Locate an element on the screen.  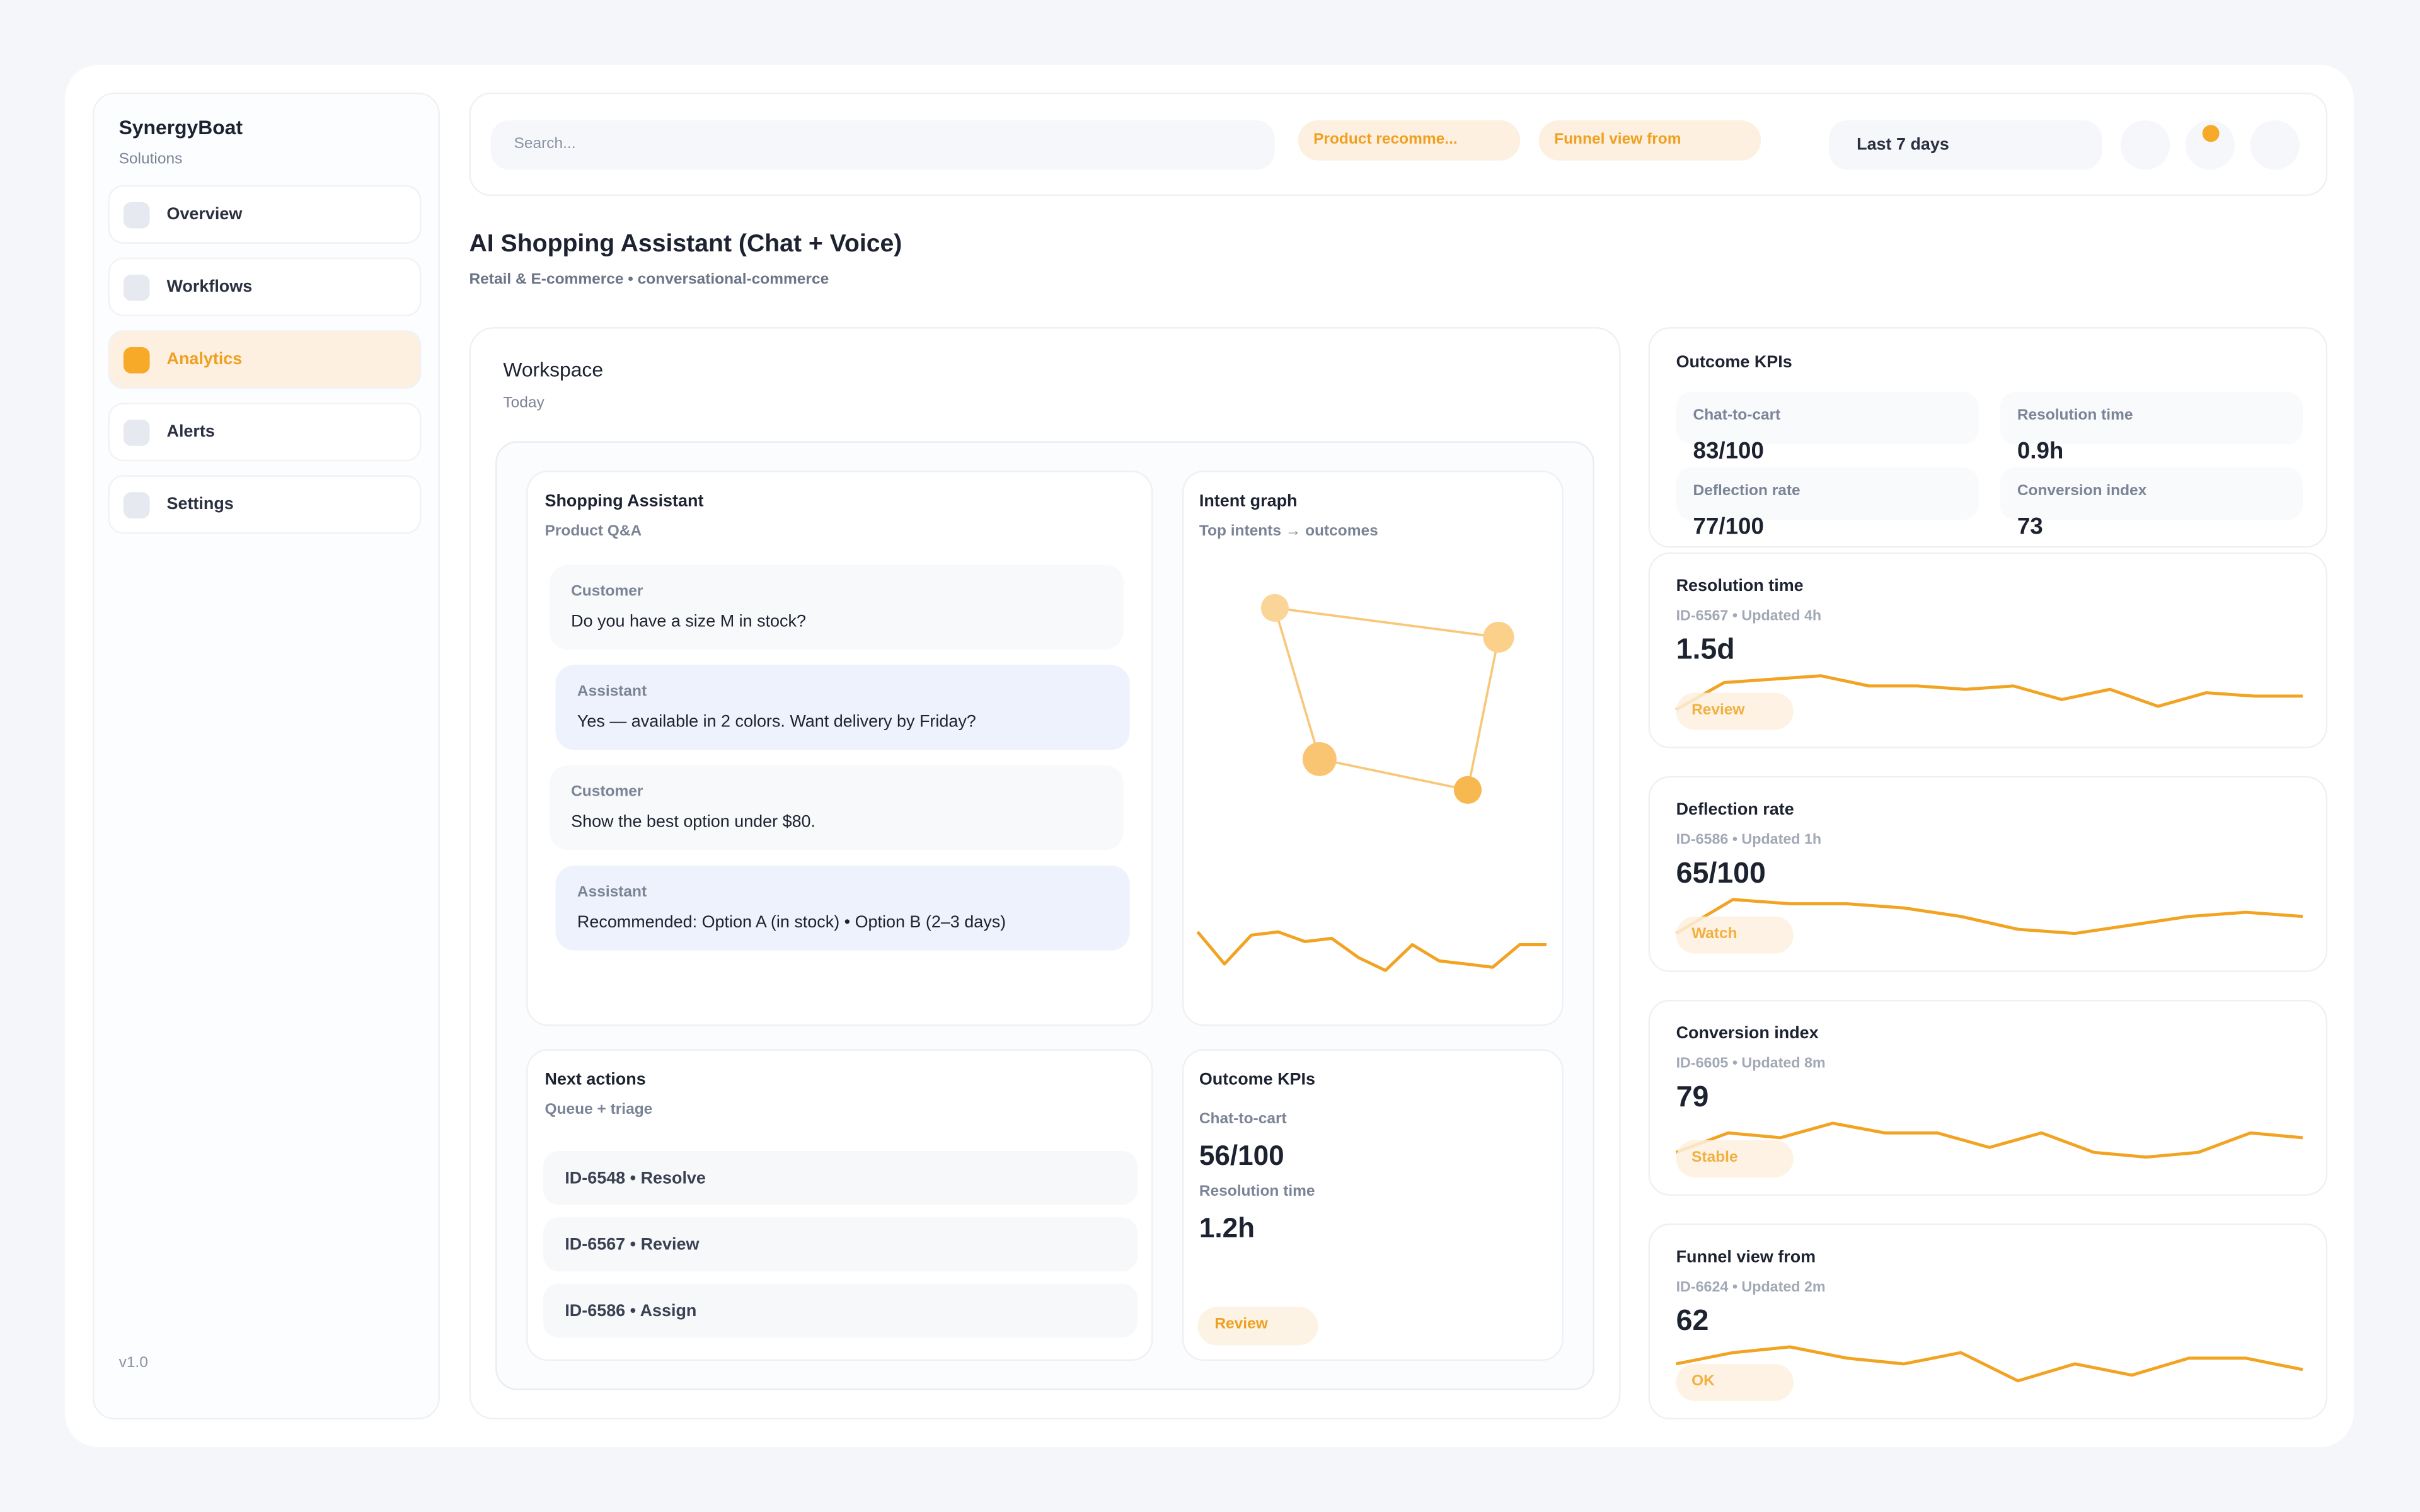
metric-meta: ID-6567 • Updated 4h is located at coordinates (1749, 616).